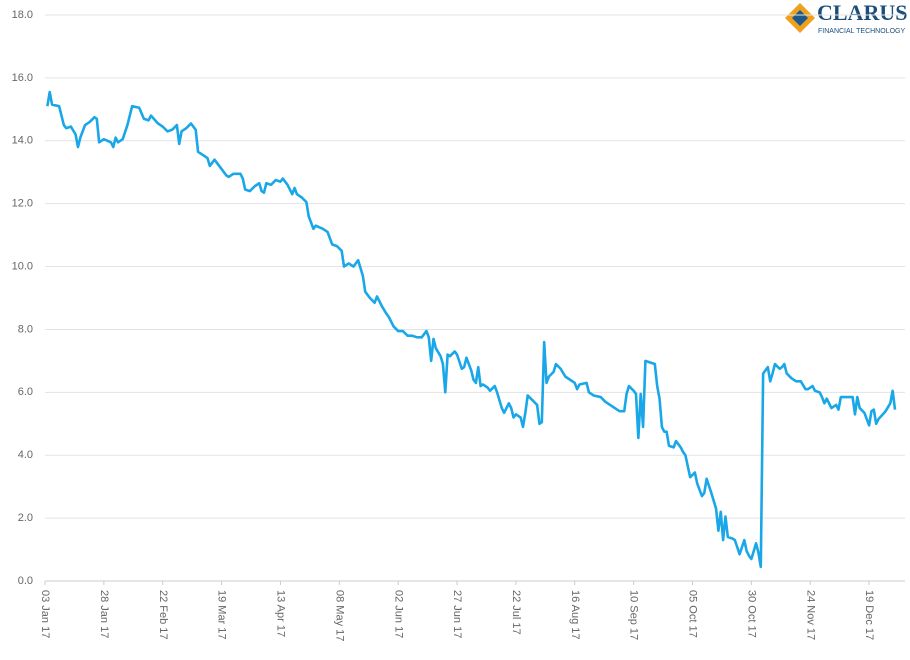  What do you see at coordinates (104, 614) in the screenshot?
I see `x-tick-label: 28 Jan 17` at bounding box center [104, 614].